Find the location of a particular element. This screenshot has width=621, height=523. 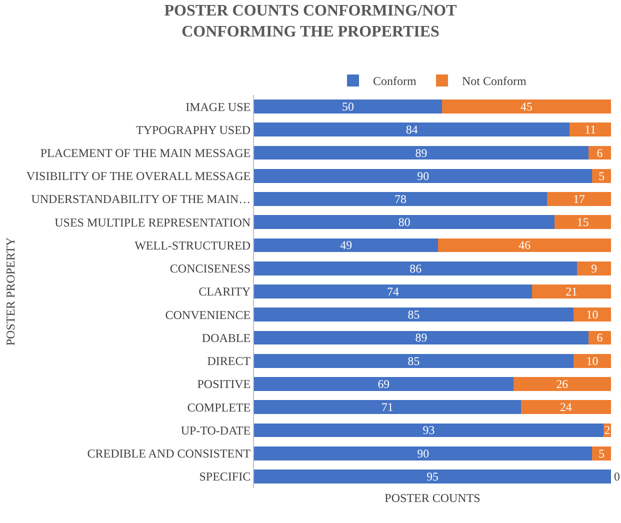

data-label: 86 is located at coordinates (416, 268).